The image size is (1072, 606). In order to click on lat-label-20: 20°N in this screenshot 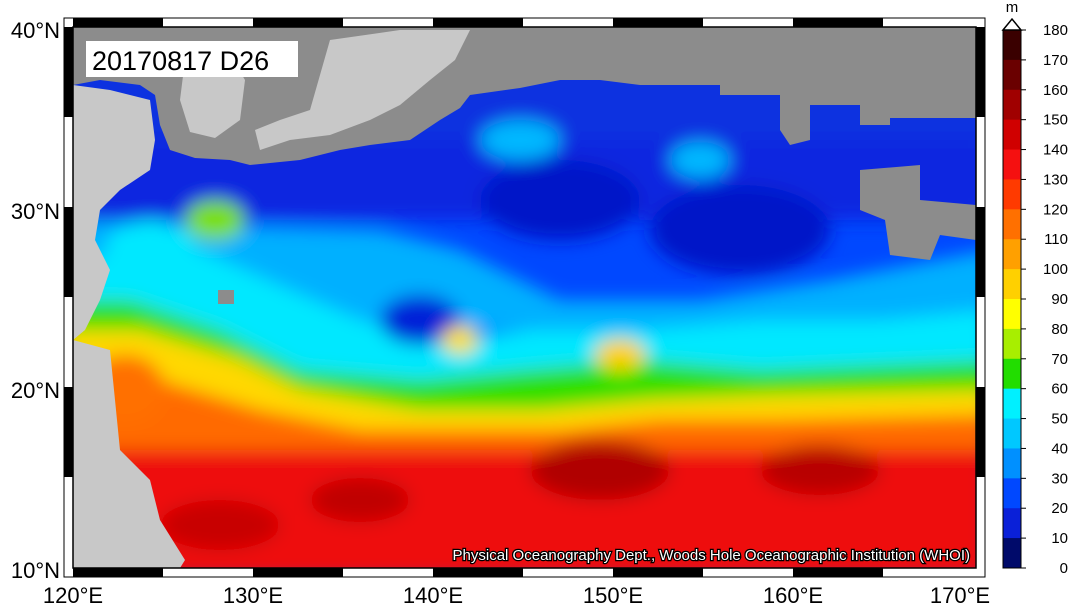, I will do `click(35, 390)`.